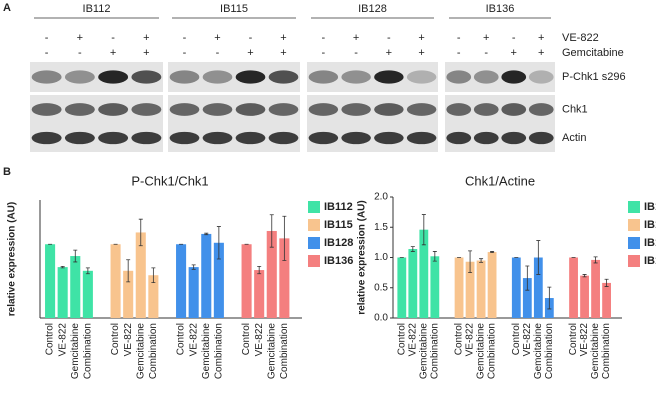 The width and height of the screenshot is (656, 403). I want to click on cell-line-label: IB115, so click(234, 9).